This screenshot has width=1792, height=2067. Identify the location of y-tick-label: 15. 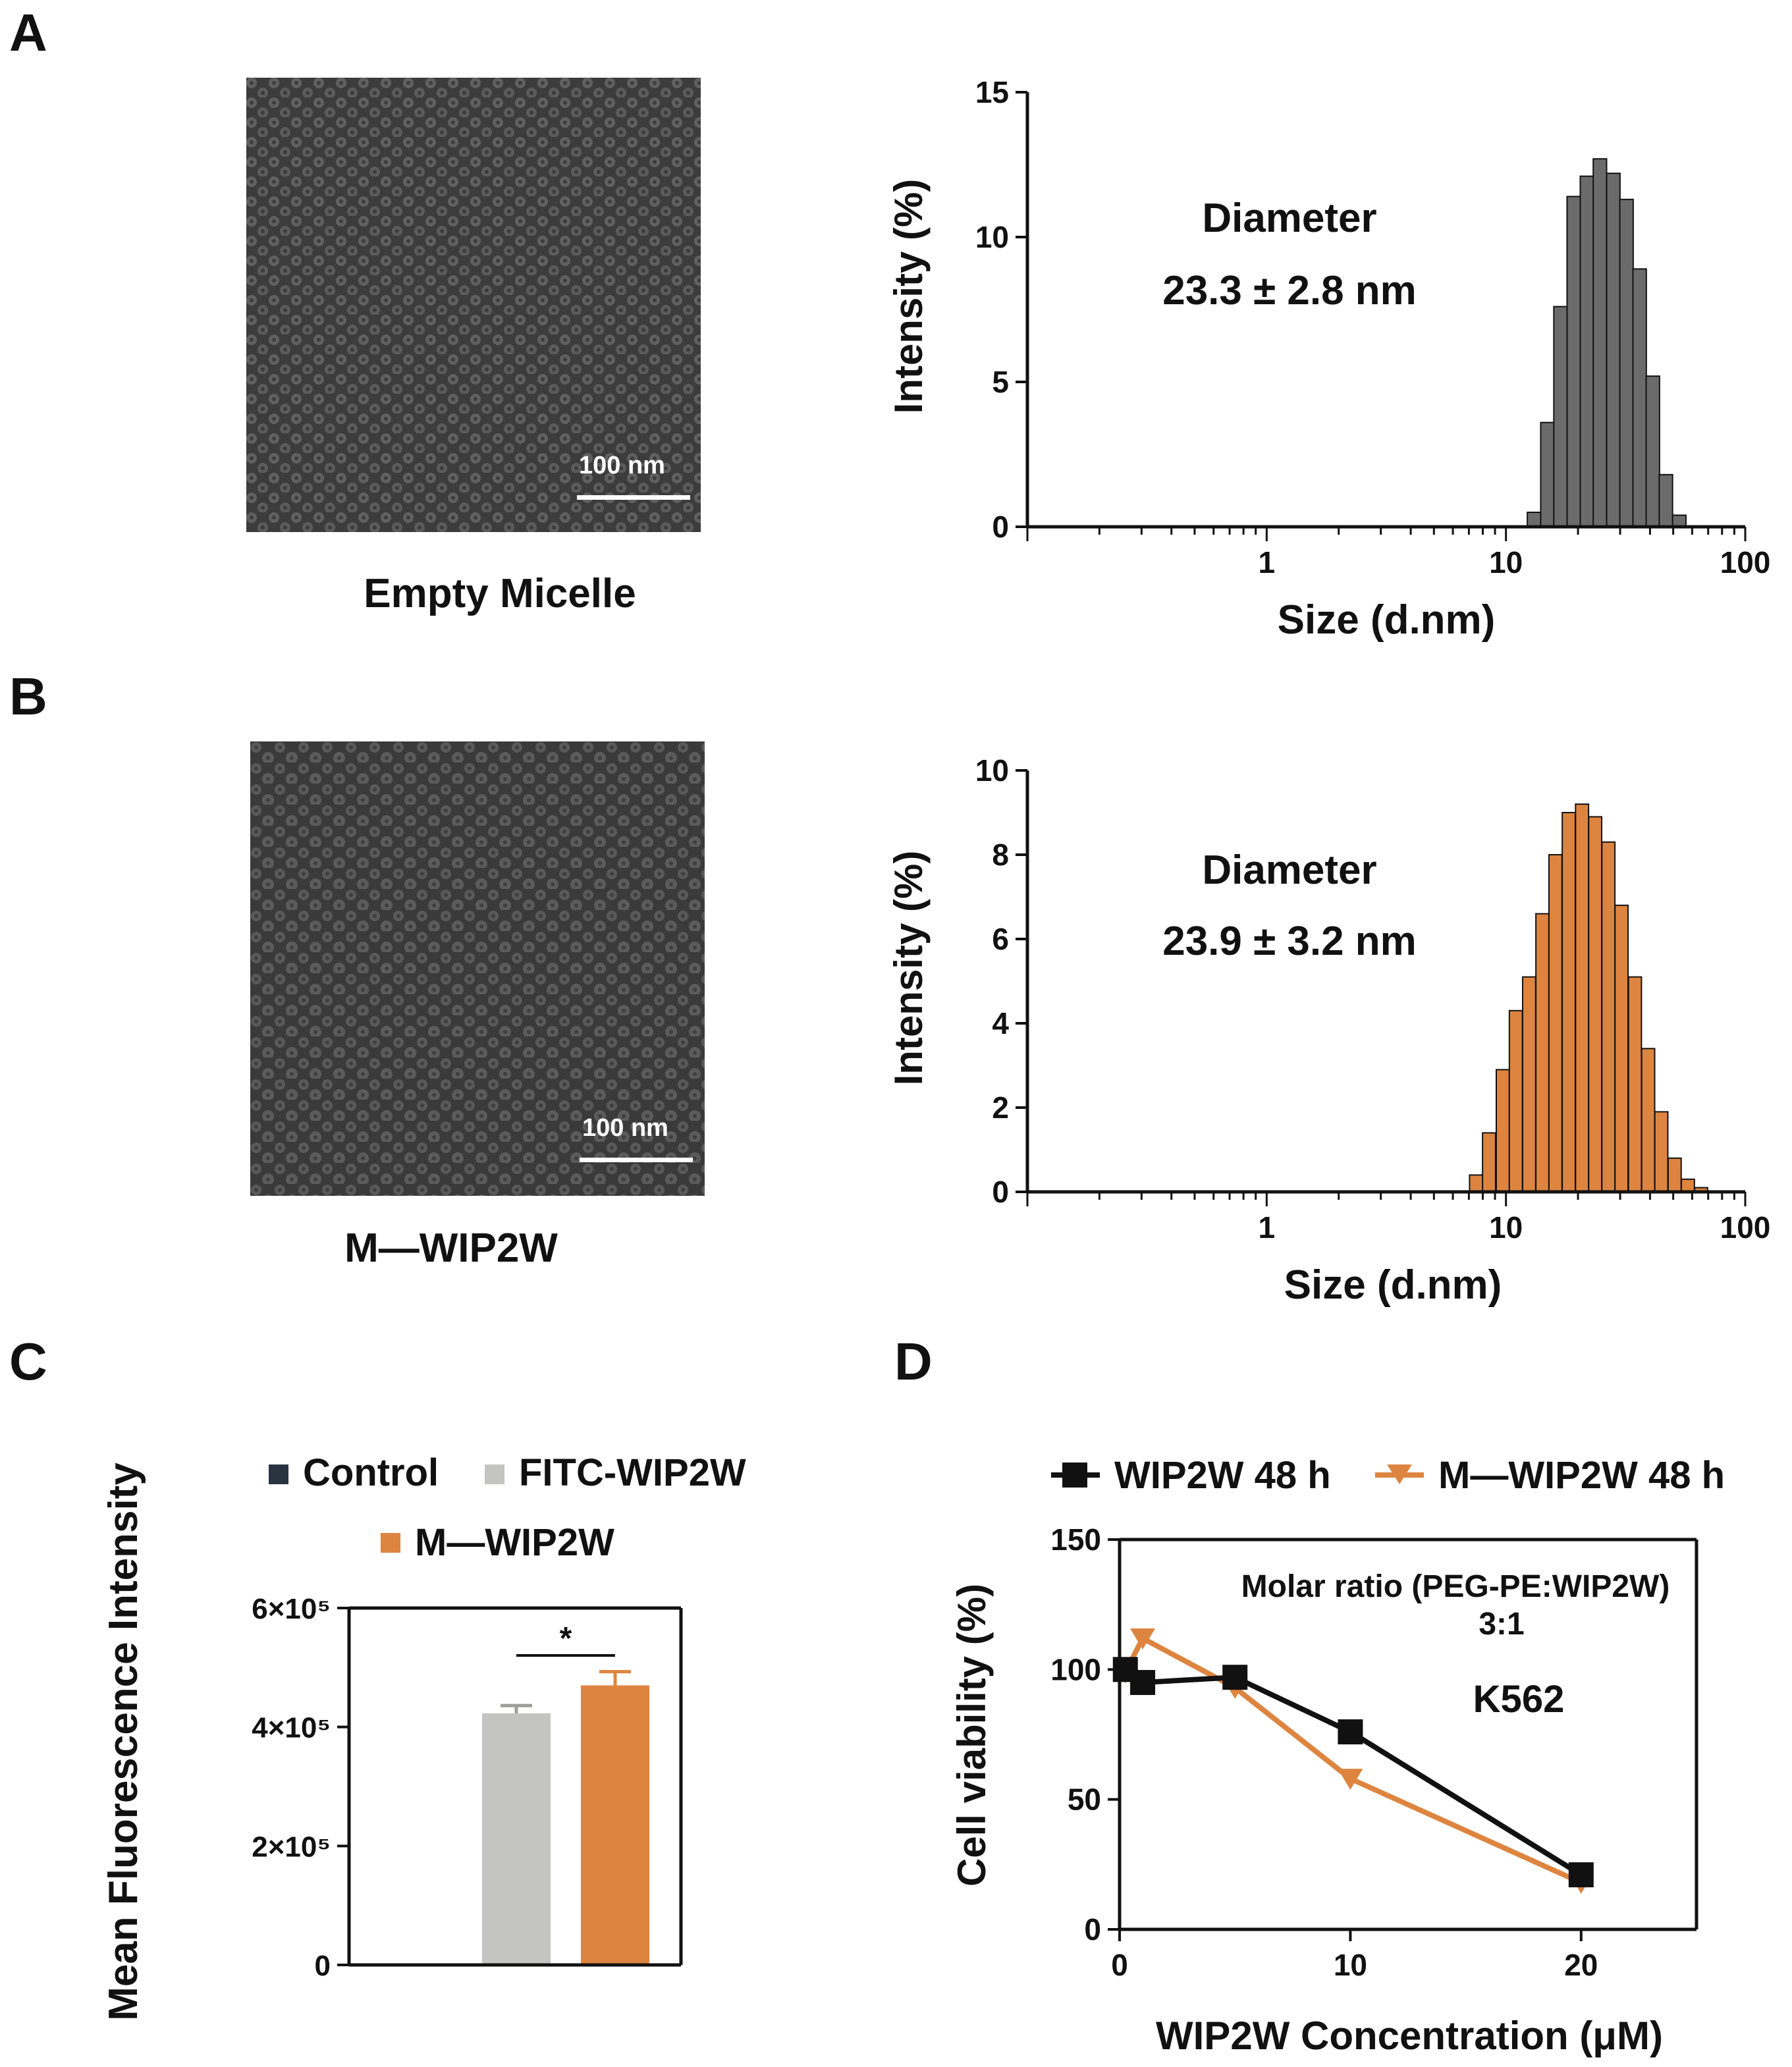
(992, 92).